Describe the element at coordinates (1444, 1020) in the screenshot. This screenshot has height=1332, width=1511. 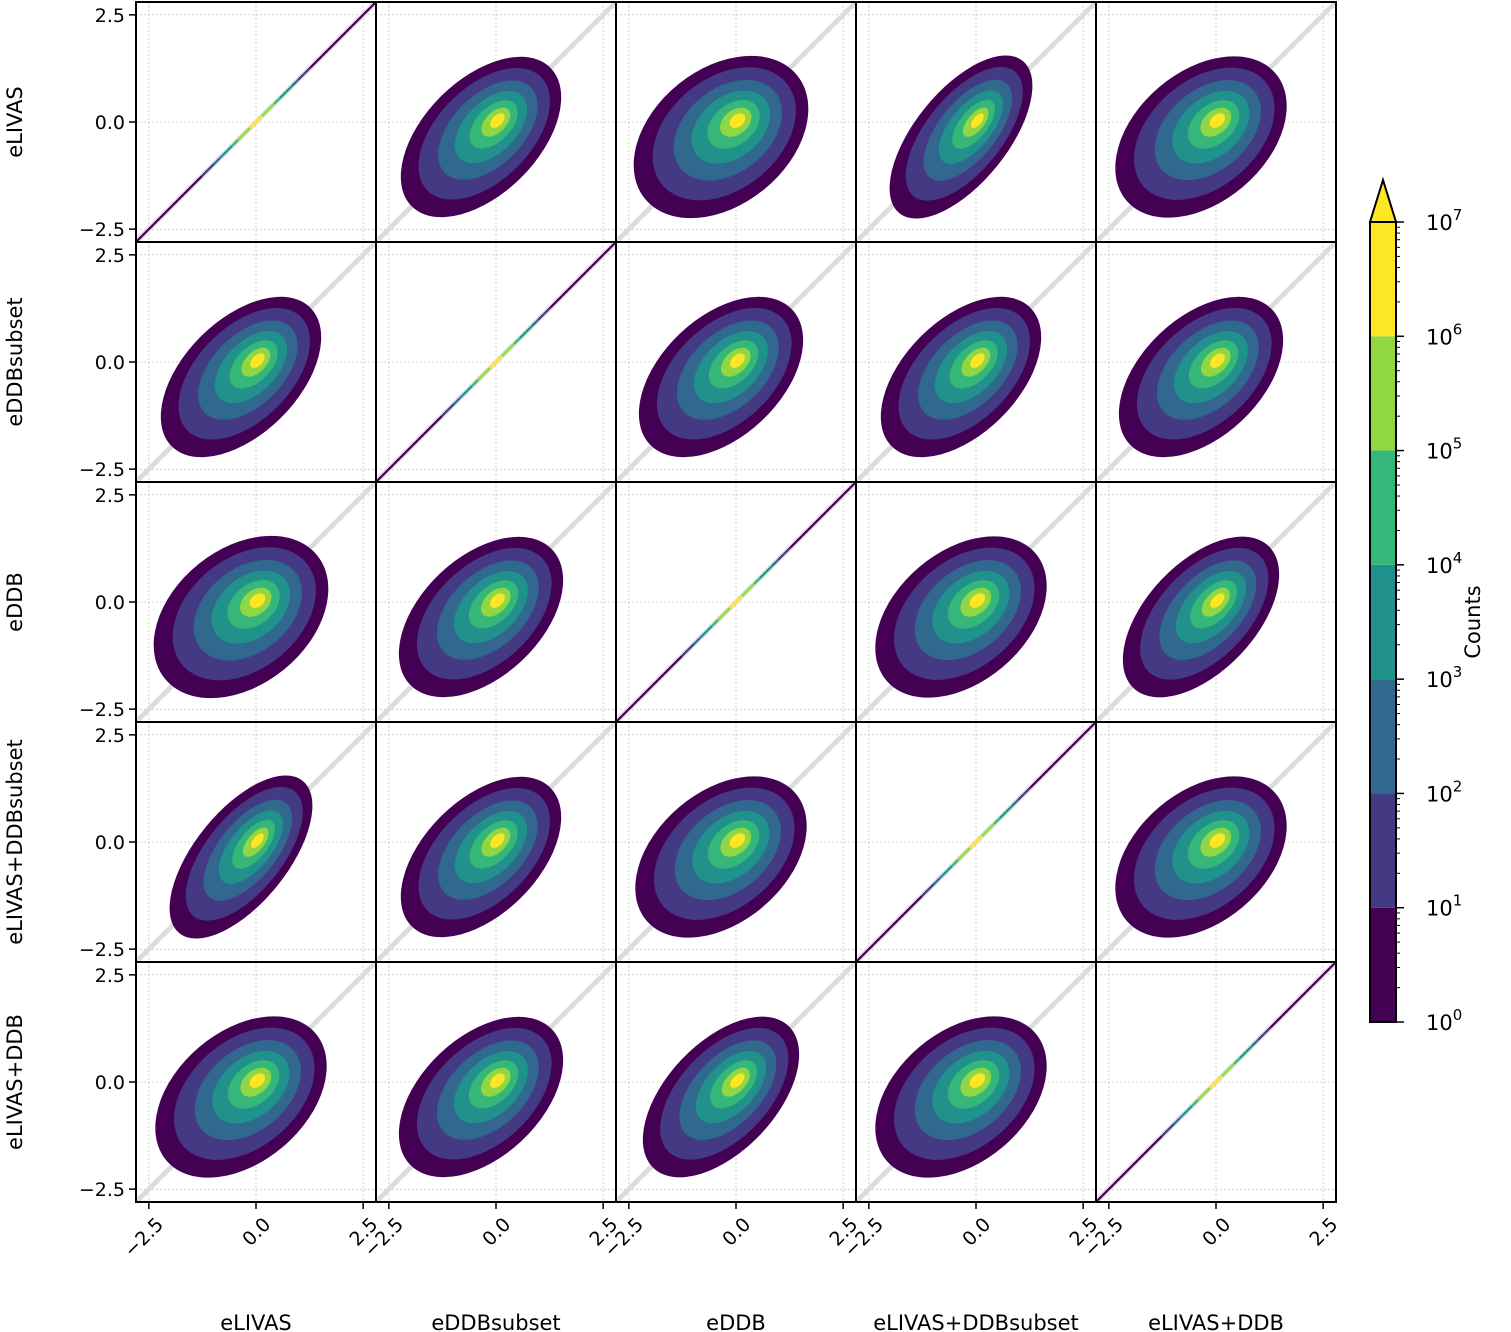
I see `colorbar-tick-label: 10⁰` at that location.